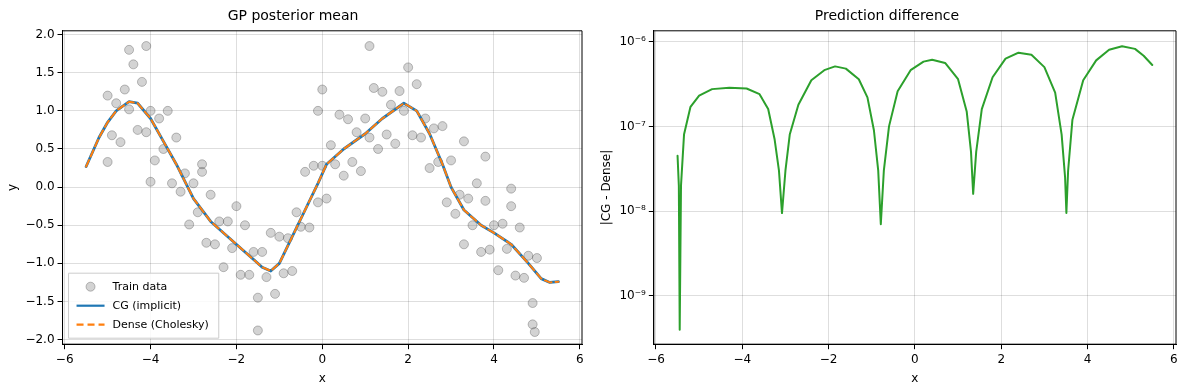  I want to click on y-tick-label: −1.5, so click(40, 300).